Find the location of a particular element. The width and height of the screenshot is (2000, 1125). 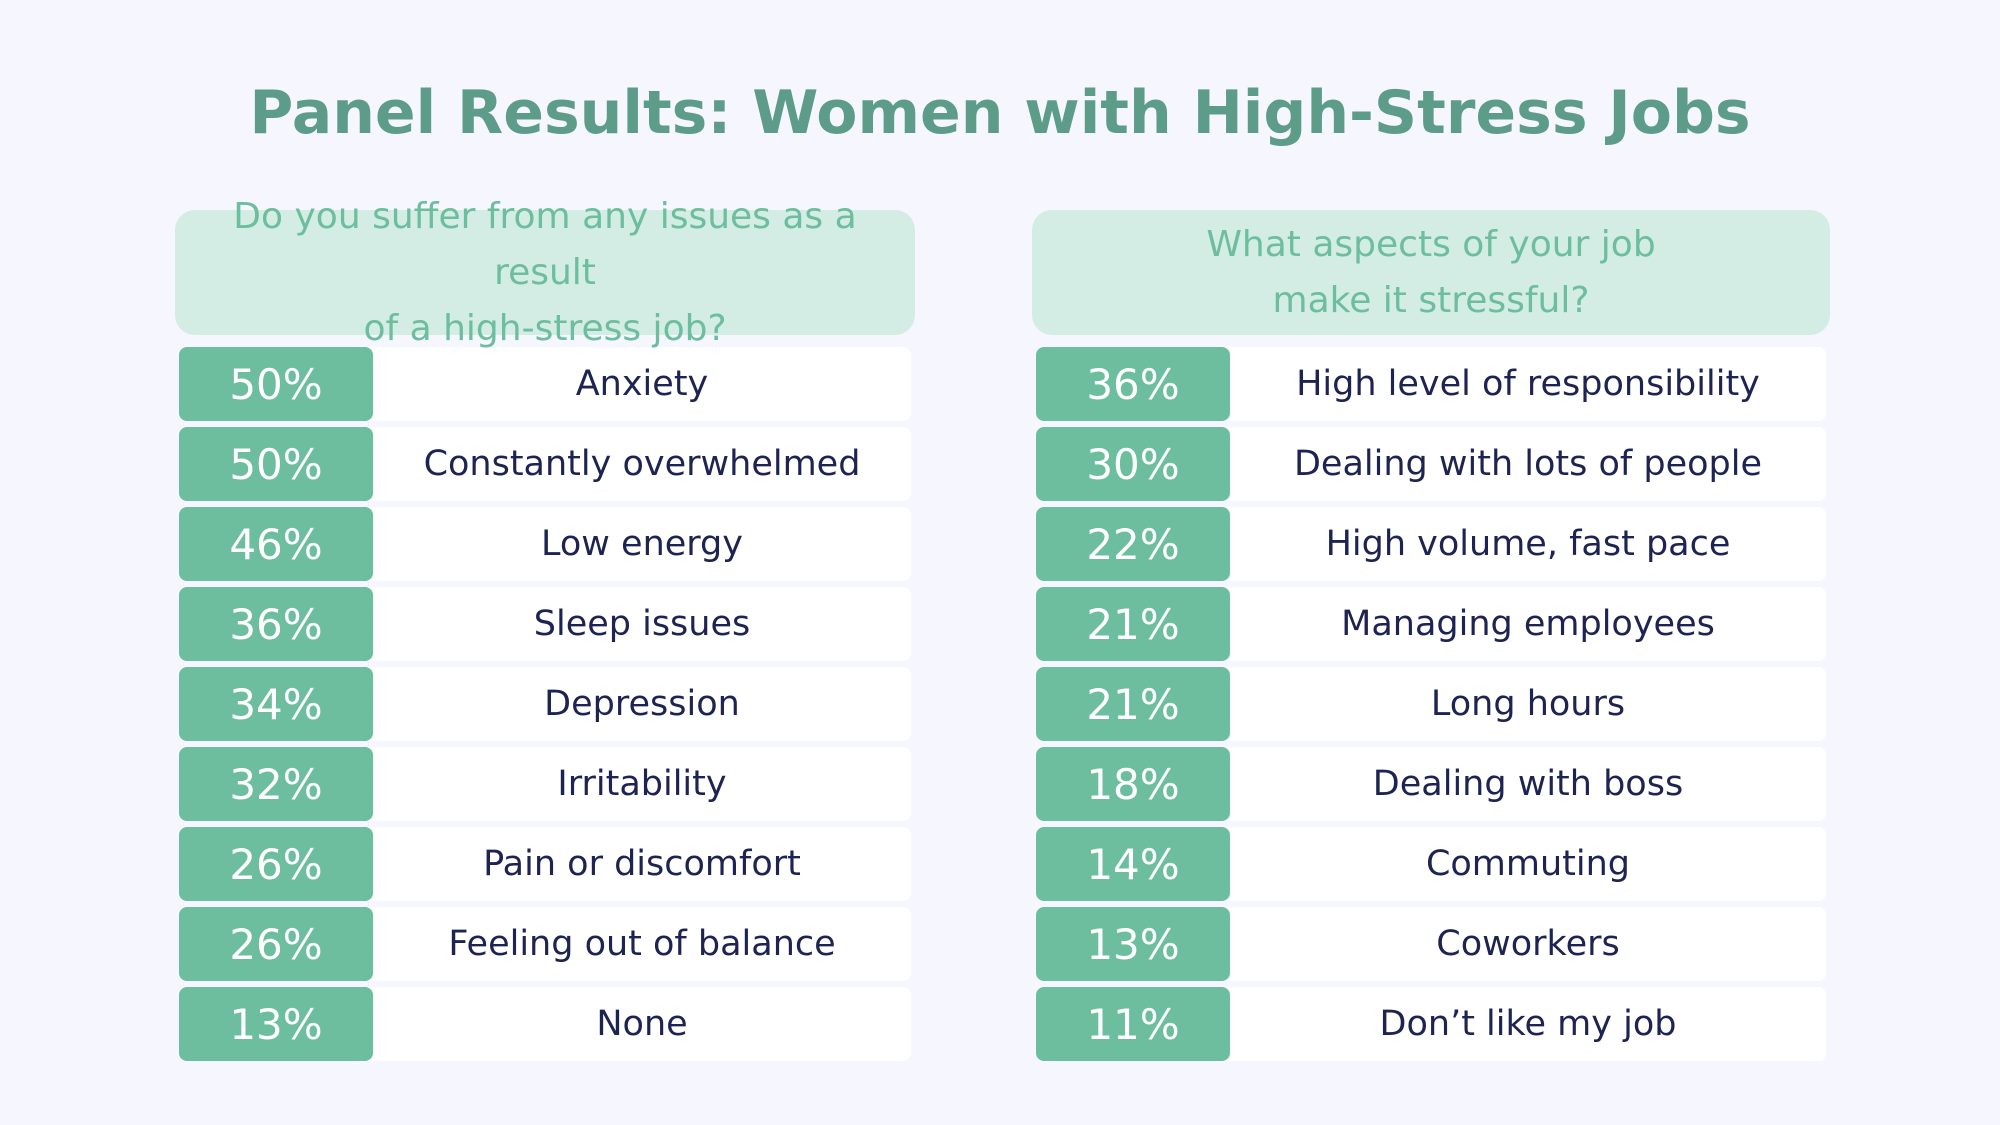

percent-value: 34% is located at coordinates (276, 704).